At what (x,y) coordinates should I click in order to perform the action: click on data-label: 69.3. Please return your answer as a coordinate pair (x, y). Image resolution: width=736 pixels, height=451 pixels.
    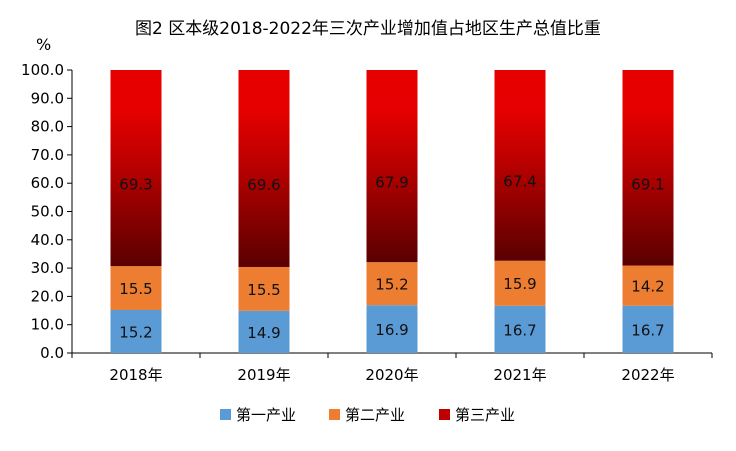
    Looking at the image, I should click on (135, 185).